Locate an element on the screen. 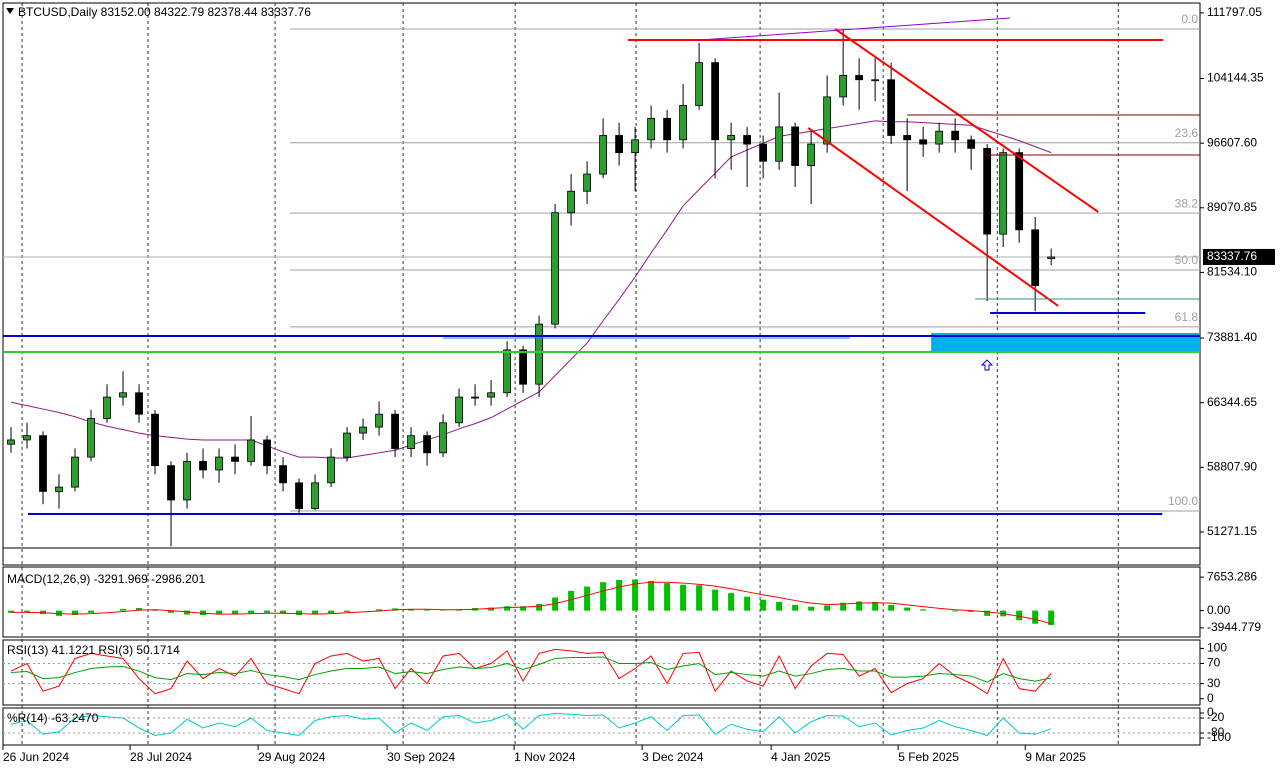 The width and height of the screenshot is (1280, 771). y-tick-label: 30 is located at coordinates (1214, 683).